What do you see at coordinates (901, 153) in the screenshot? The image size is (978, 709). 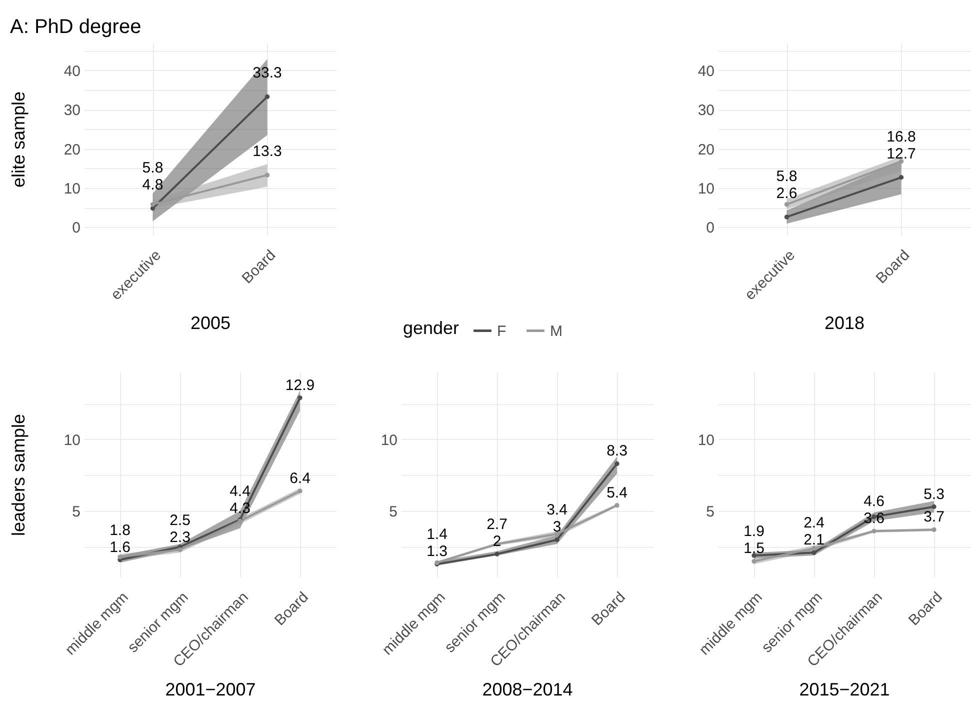 I see `data-label: 12.7` at bounding box center [901, 153].